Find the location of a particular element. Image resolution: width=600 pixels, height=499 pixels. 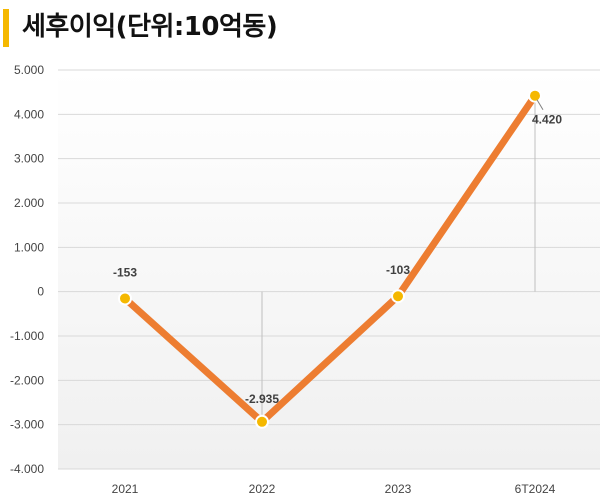

y-tick-label: 2.000 is located at coordinates (29, 203).